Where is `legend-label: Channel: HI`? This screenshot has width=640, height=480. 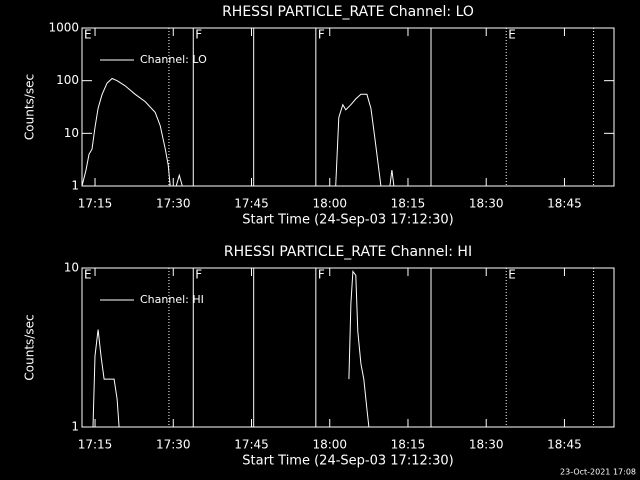
legend-label: Channel: HI is located at coordinates (172, 299).